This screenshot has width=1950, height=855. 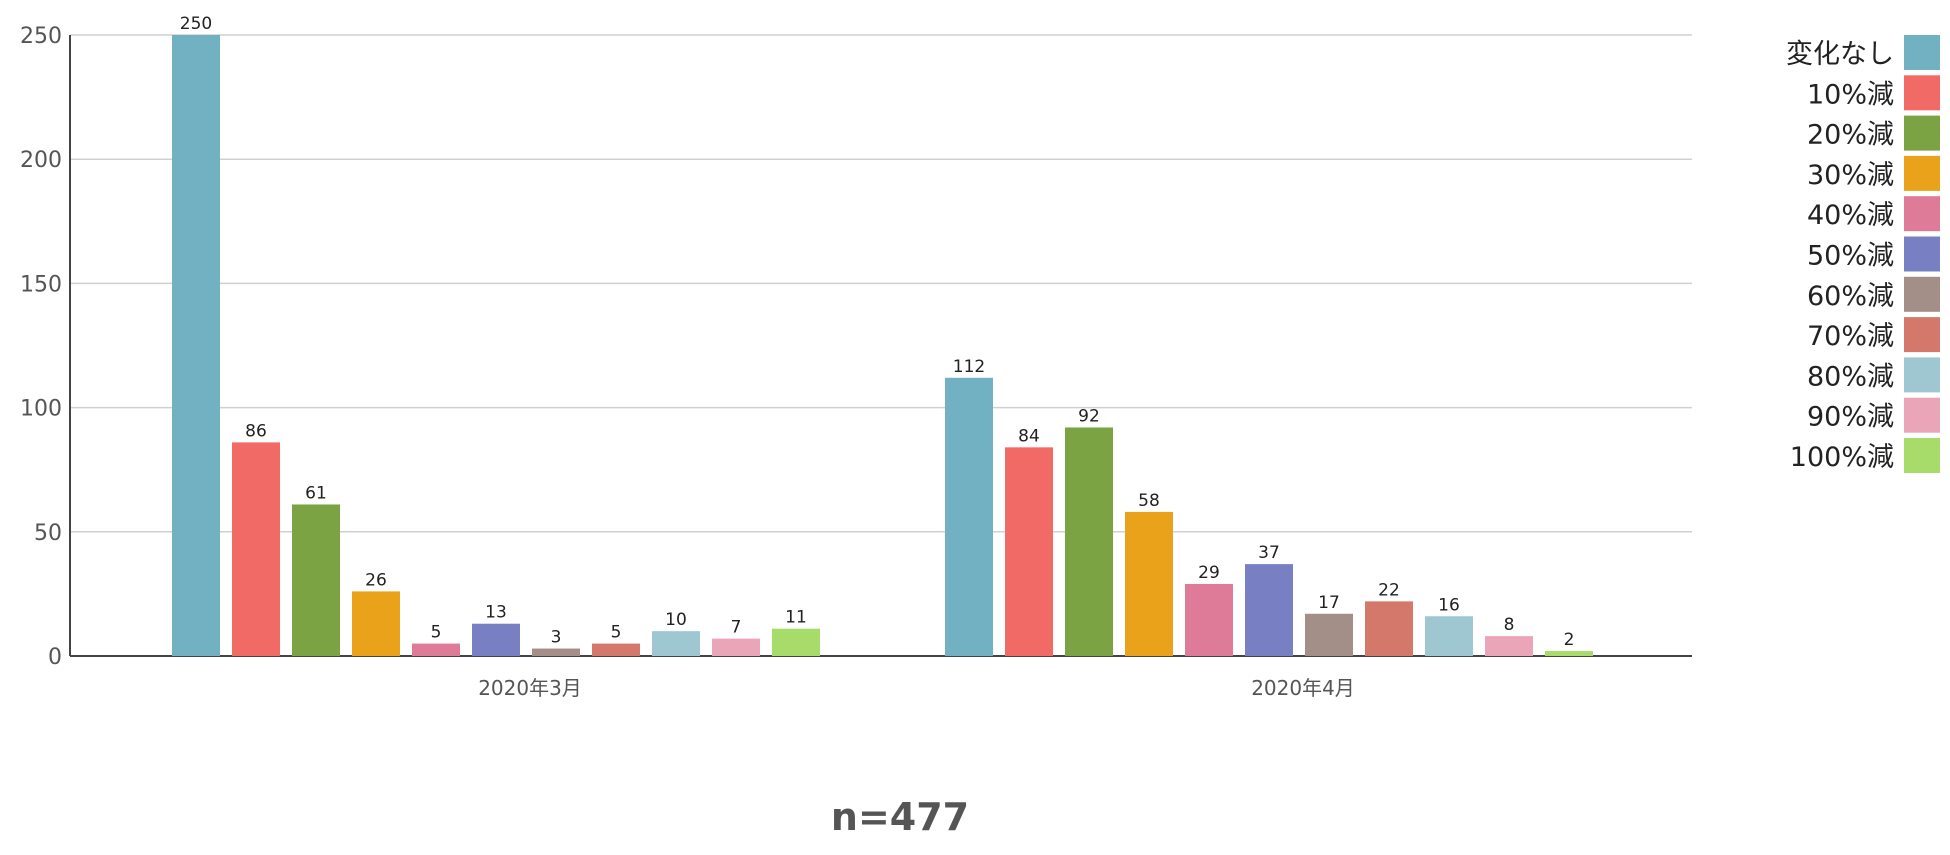 What do you see at coordinates (1089, 416) in the screenshot?
I see `data-label: 92` at bounding box center [1089, 416].